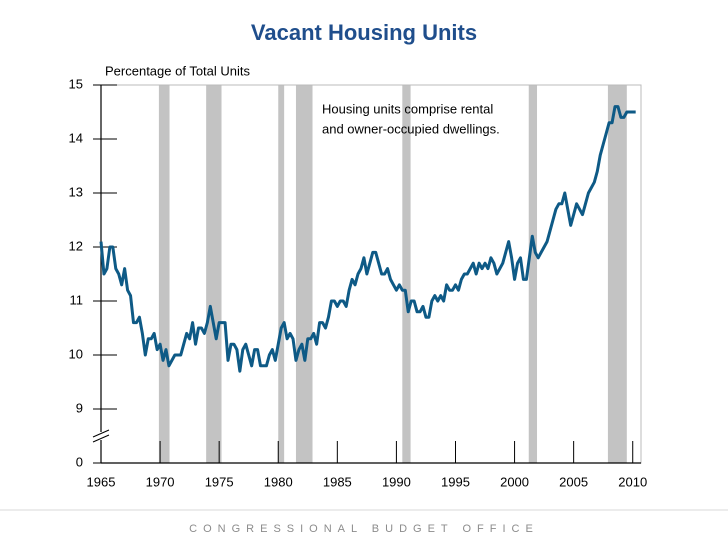  Describe the element at coordinates (76, 245) in the screenshot. I see `y-tick-label: 12` at that location.